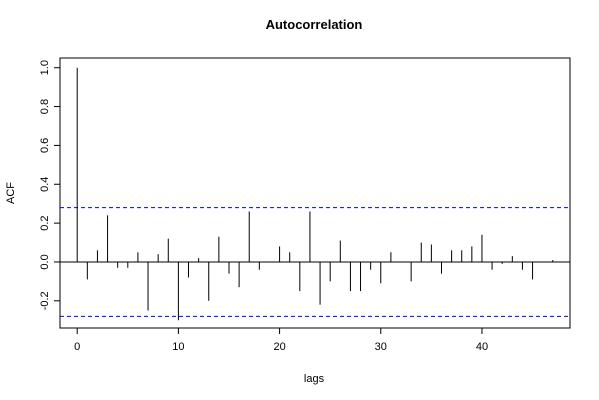 The height and width of the screenshot is (400, 599). I want to click on y-tick-label: 0.4, so click(45, 184).